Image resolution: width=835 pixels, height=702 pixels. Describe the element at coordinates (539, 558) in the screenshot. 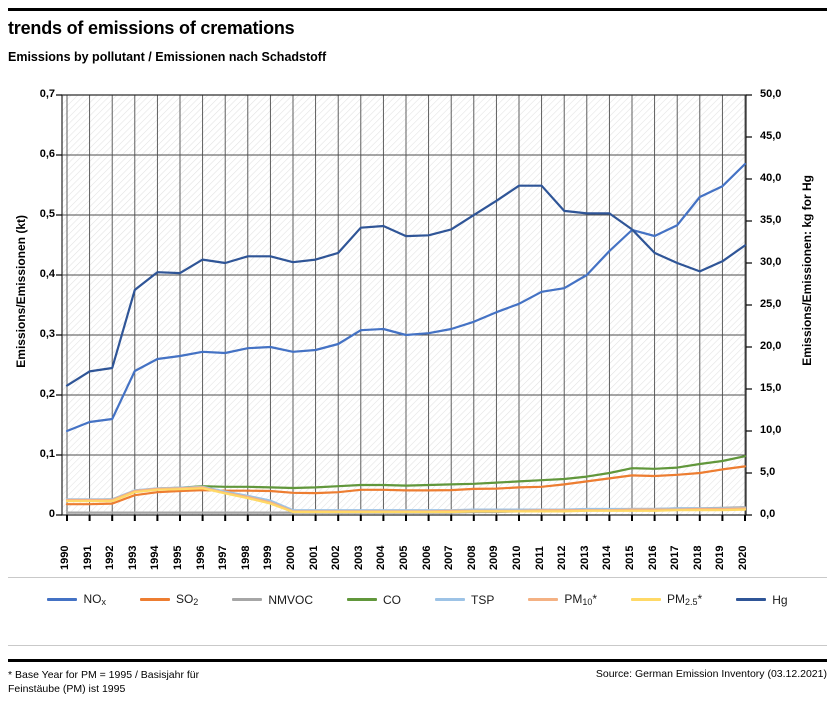

I see `x-axis-year-label: 2011` at that location.